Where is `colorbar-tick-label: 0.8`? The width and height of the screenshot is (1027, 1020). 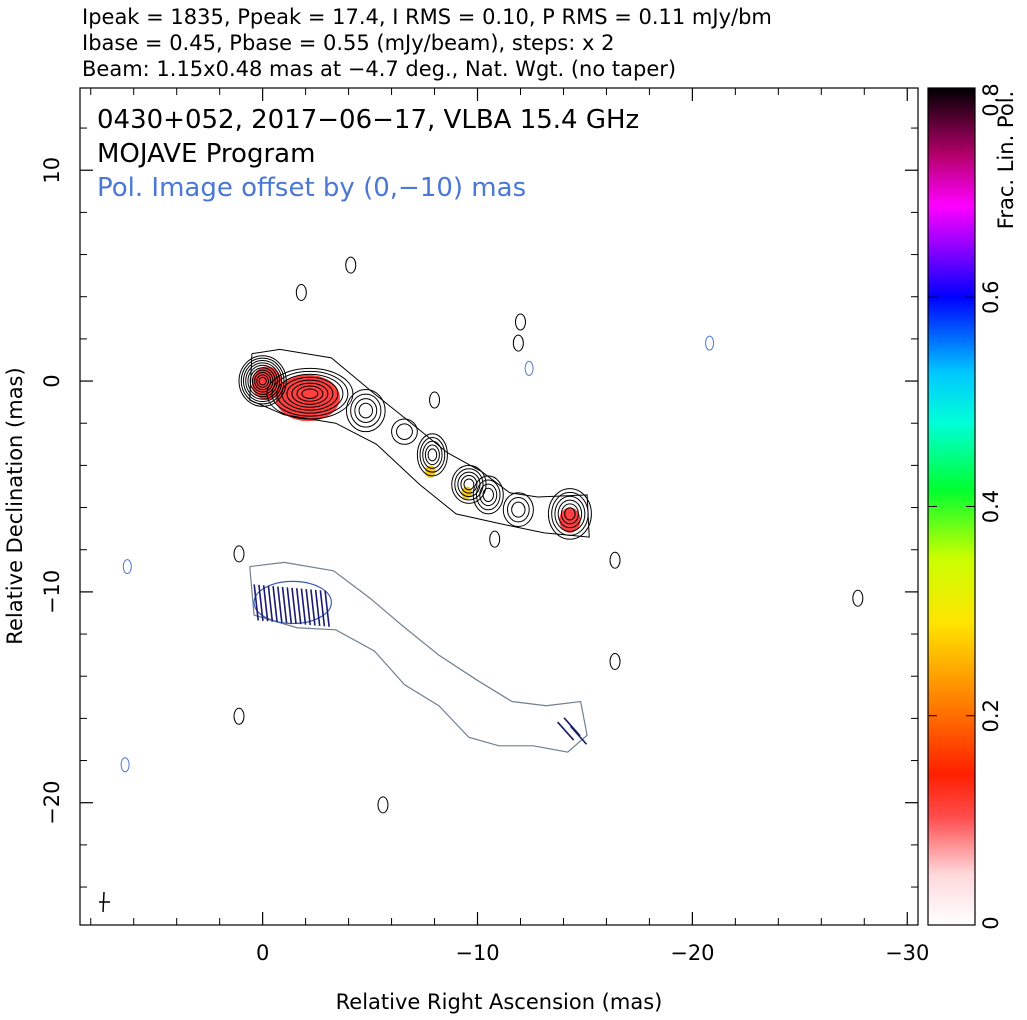
colorbar-tick-label: 0.8 is located at coordinates (991, 99).